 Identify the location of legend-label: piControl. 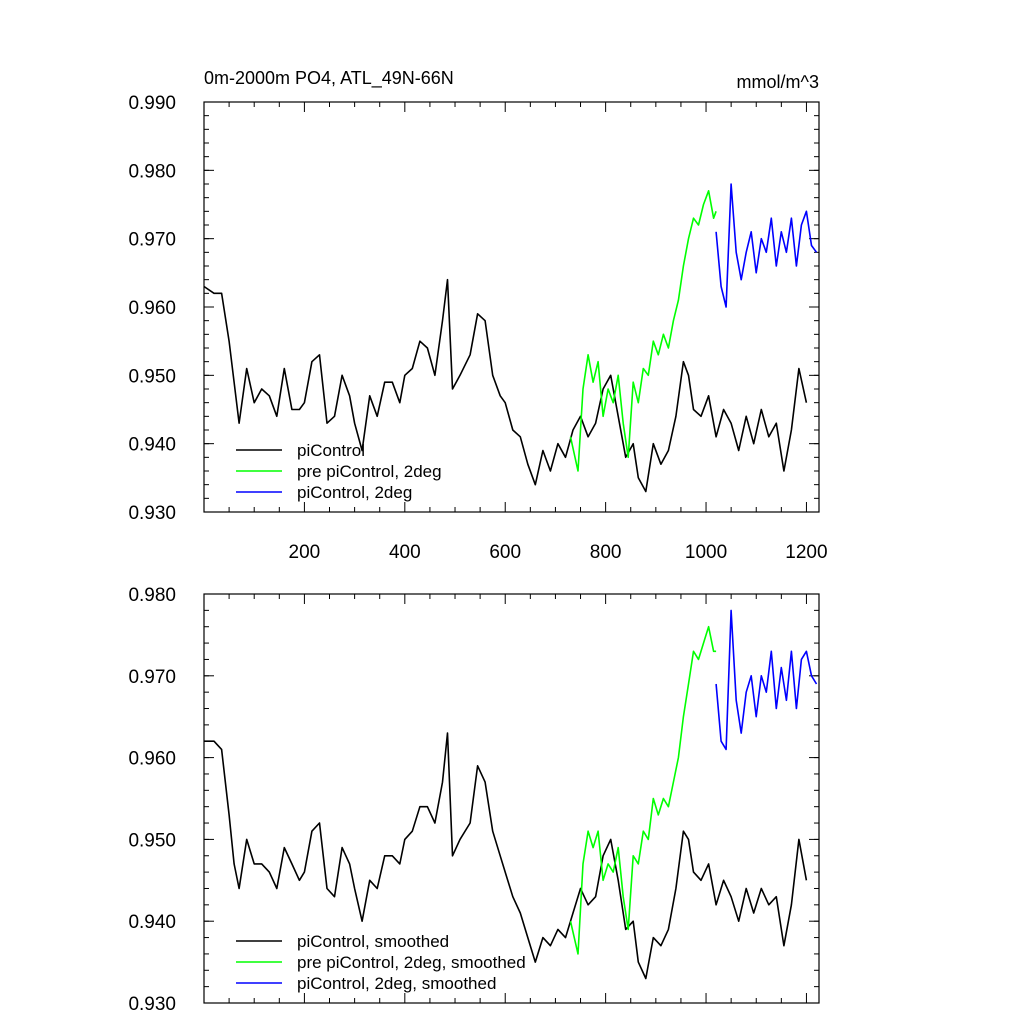
(331, 450).